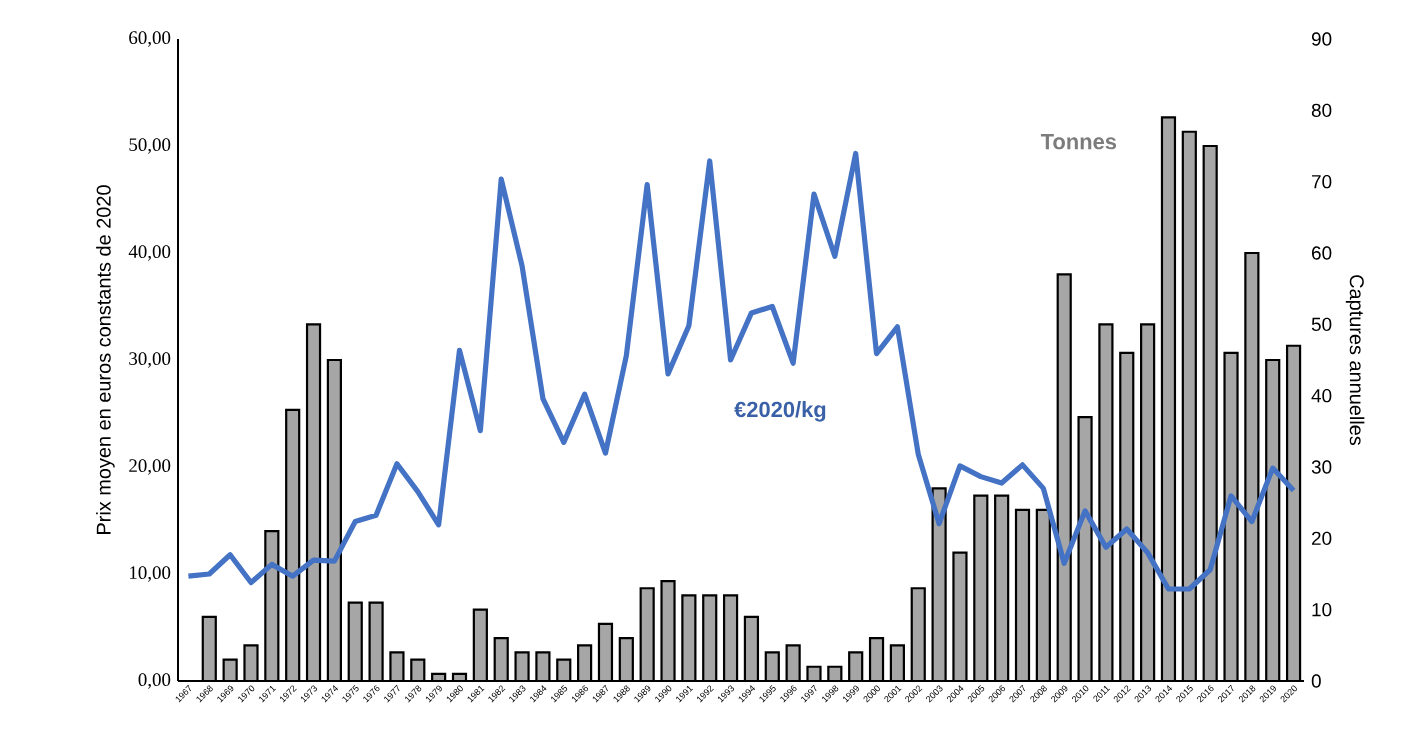 This screenshot has width=1426, height=741. I want to click on y2-tick-label: 20, so click(1321, 538).